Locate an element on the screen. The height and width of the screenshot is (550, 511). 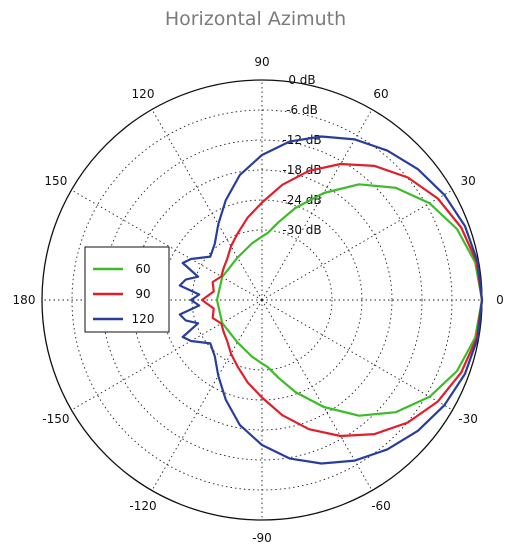
angle-tick-label: 0 is located at coordinates (500, 300).